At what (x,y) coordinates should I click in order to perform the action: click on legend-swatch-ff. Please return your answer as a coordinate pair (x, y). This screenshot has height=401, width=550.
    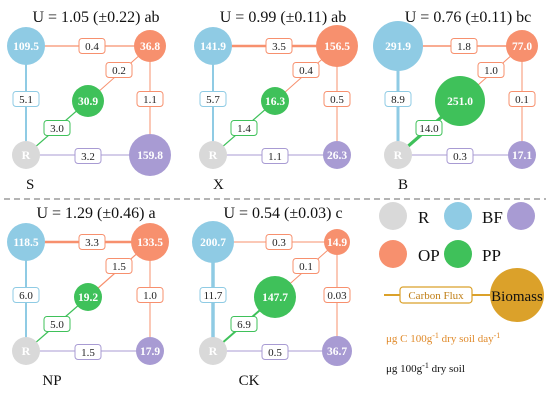
    Looking at the image, I should click on (521, 216).